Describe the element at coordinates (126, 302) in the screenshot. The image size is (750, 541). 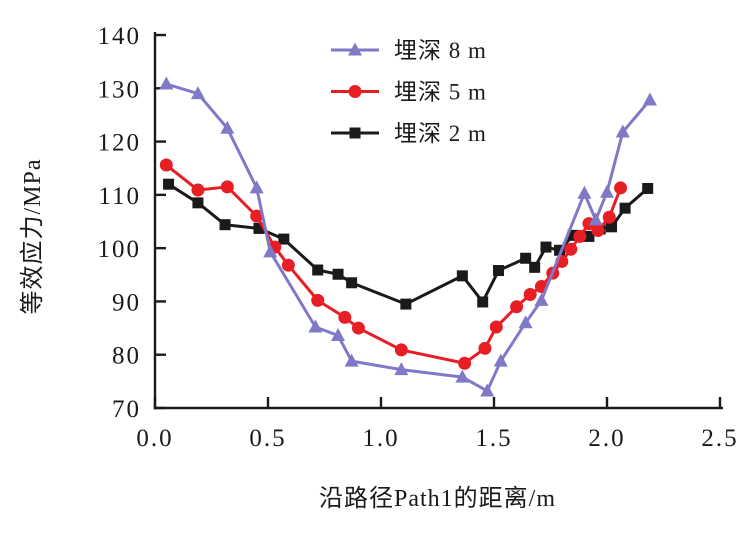
I see `y-tick-label: 90` at that location.